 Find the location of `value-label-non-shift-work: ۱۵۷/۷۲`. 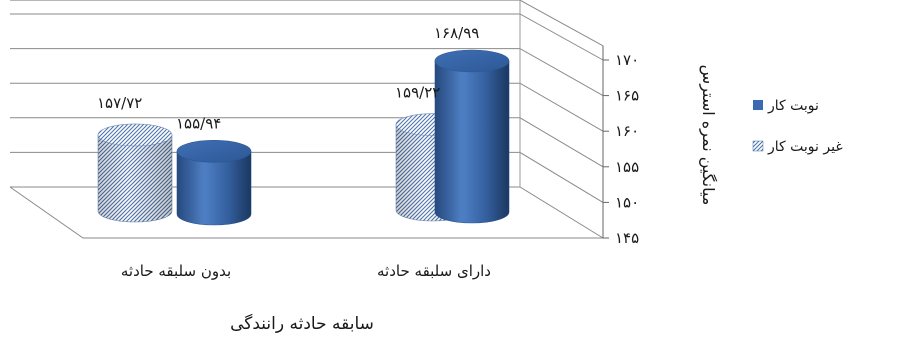

value-label-non-shift-work: ۱۵۷/۷۲ is located at coordinates (119, 103).